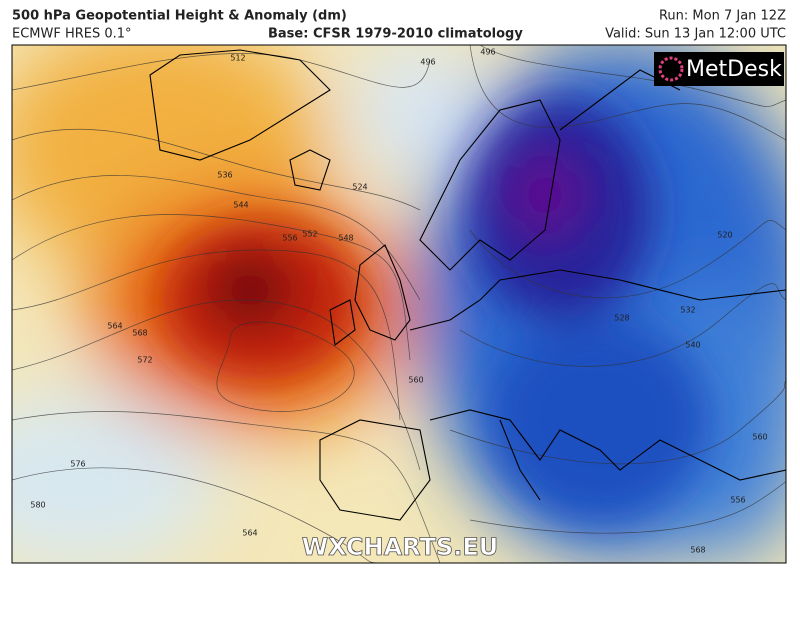 The height and width of the screenshot is (617, 800). What do you see at coordinates (724, 235) in the screenshot?
I see `contour-label: 520` at bounding box center [724, 235].